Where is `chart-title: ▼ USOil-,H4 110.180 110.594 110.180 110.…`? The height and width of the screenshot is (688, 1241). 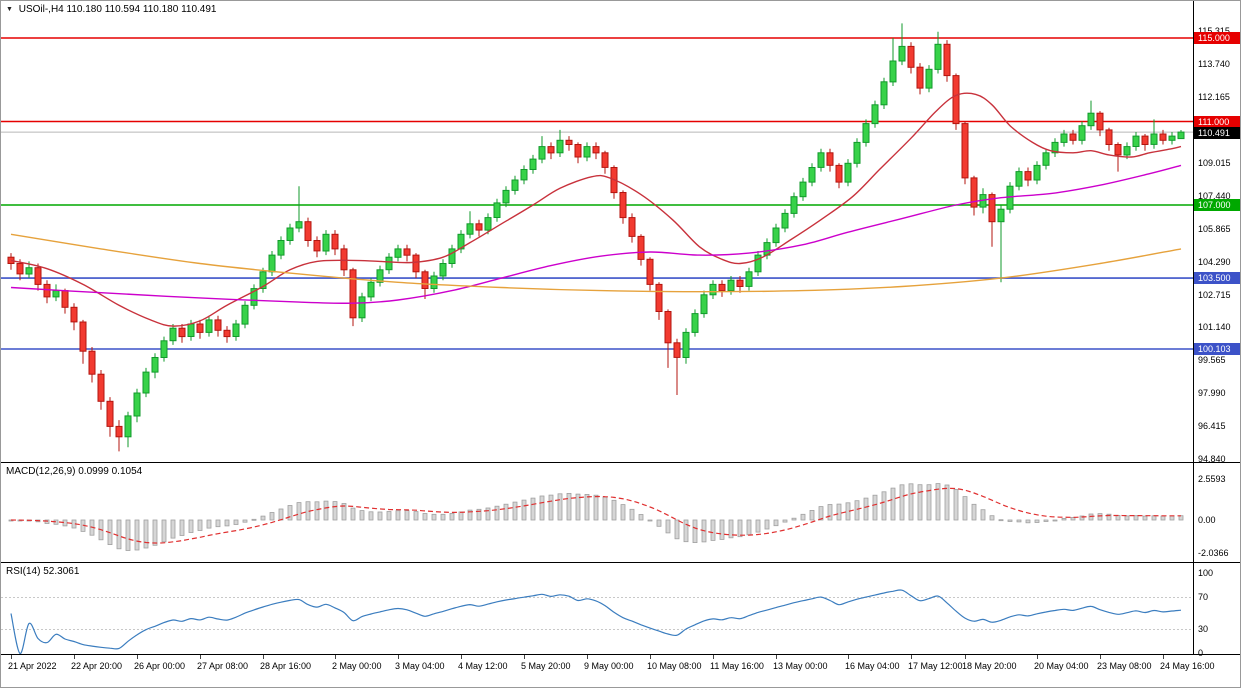 chart-title: ▼ USOil-,H4 110.180 110.594 110.180 110.… is located at coordinates (111, 9).